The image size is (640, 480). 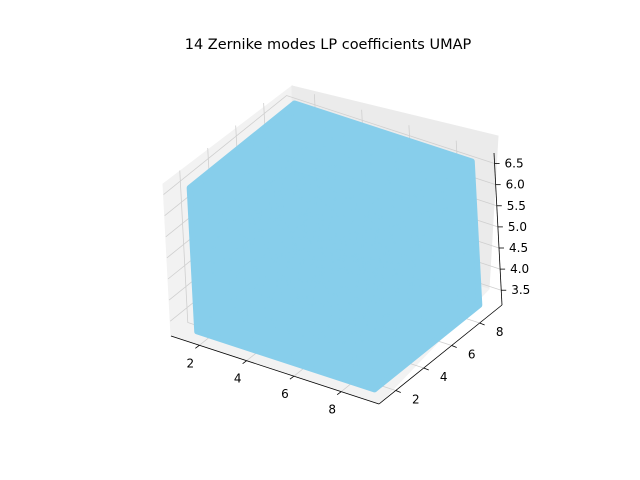 What do you see at coordinates (238, 379) in the screenshot?
I see `x-tick-label: 4` at bounding box center [238, 379].